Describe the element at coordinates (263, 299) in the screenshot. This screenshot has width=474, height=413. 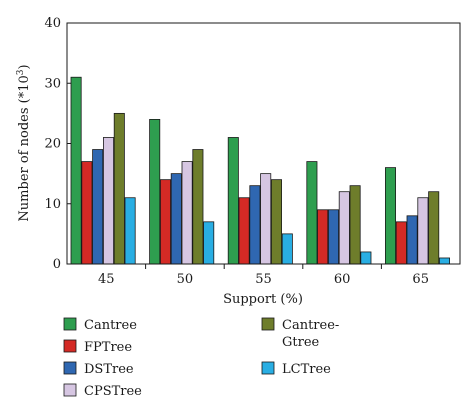
I see `x-axis-title: Support (%)` at that location.